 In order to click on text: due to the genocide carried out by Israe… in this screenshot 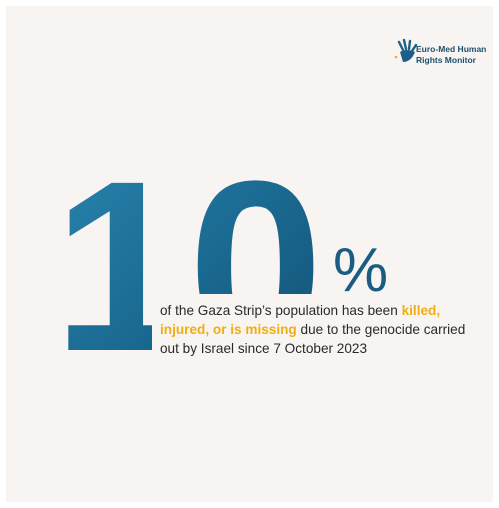, I will do `click(313, 339)`.